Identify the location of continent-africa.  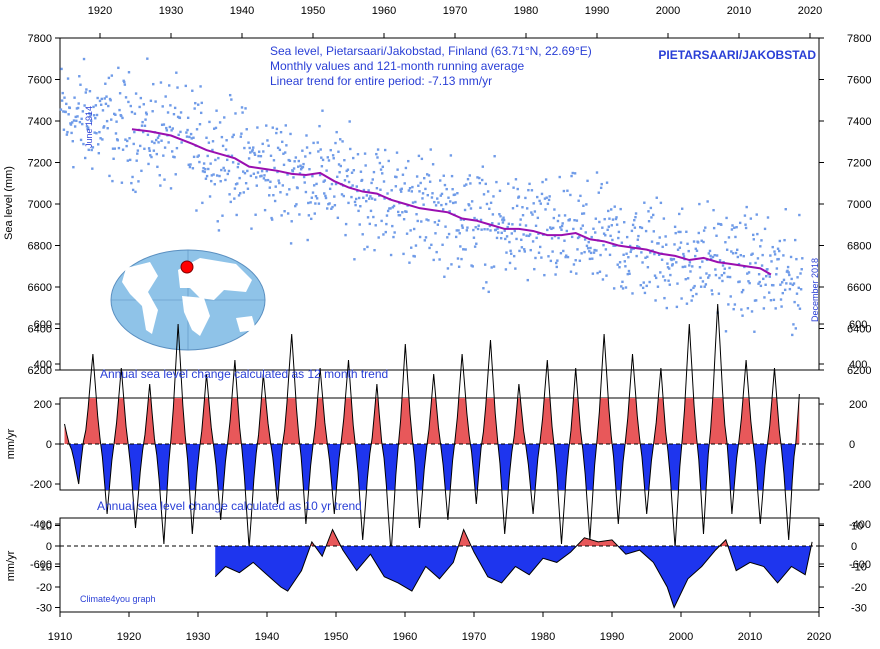
(196, 316).